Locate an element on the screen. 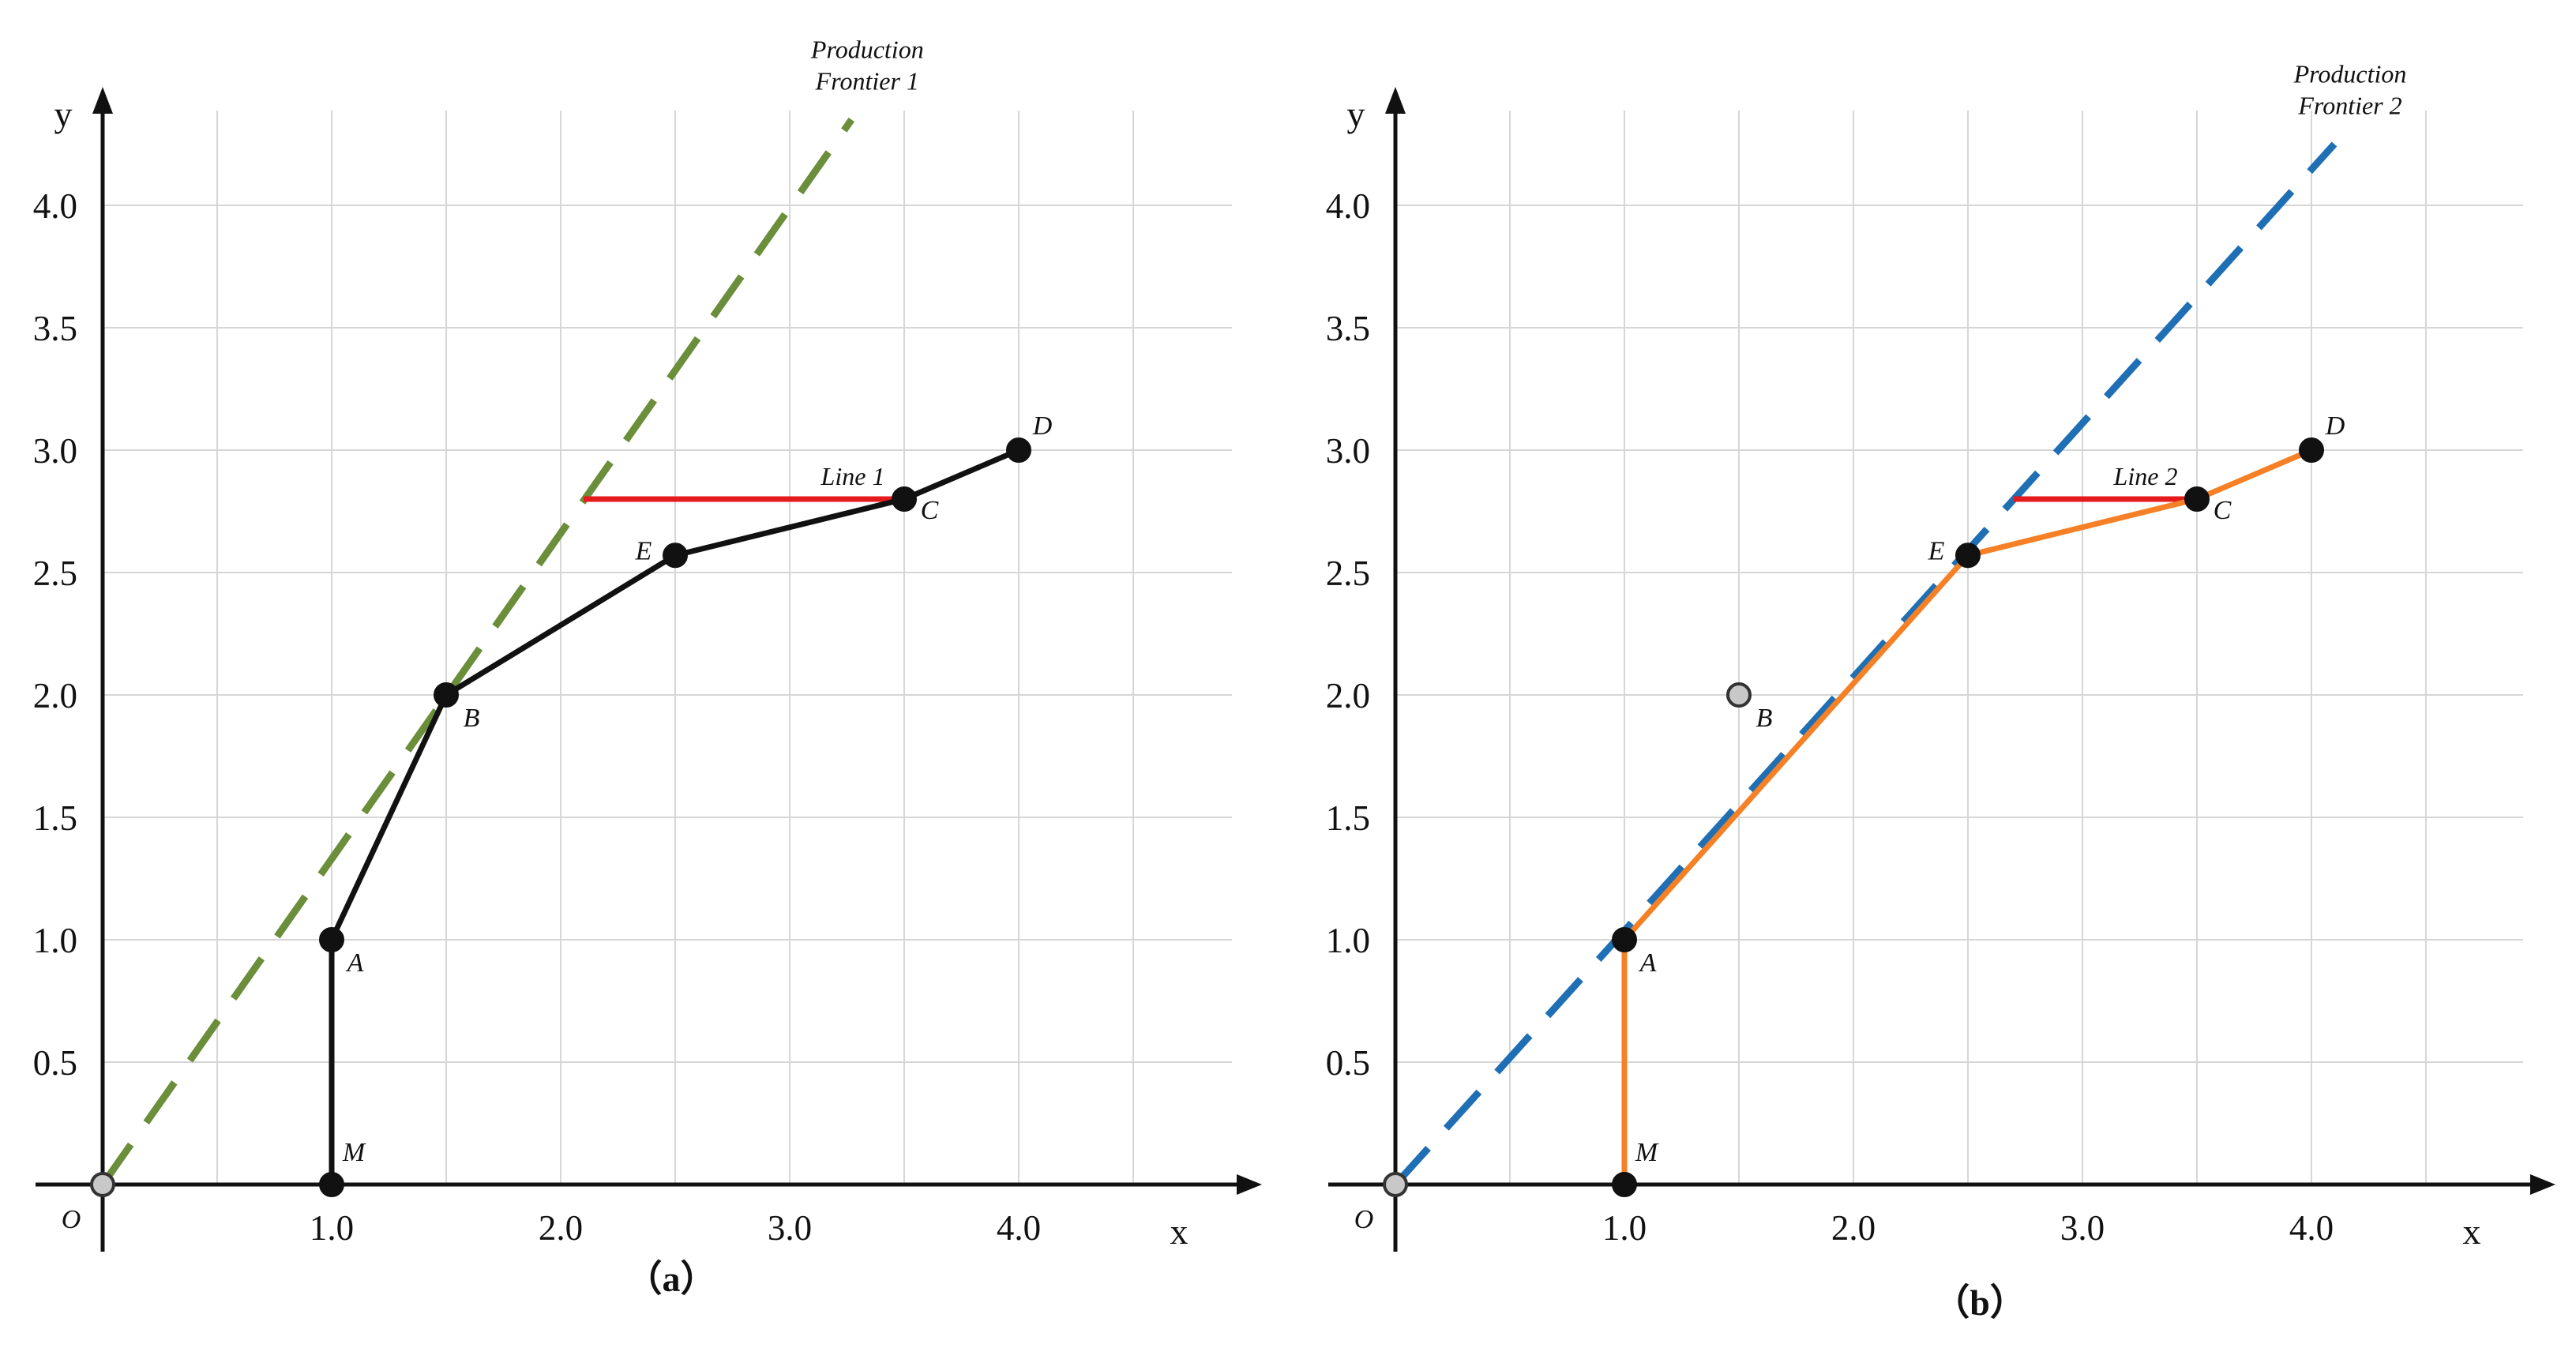 The image size is (2576, 1348). panel-caption: （b） is located at coordinates (1979, 1302).